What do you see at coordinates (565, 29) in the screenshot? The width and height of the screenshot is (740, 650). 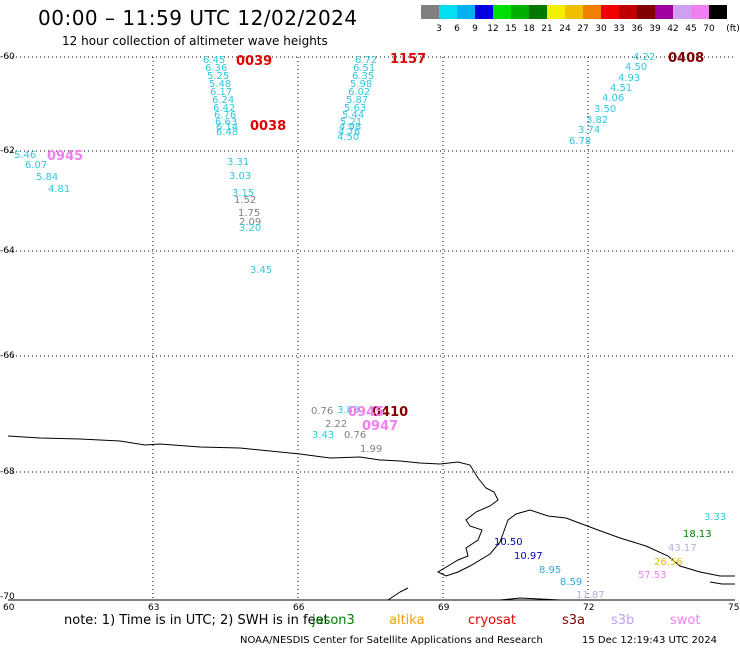 I see `legend-label: 24` at bounding box center [565, 29].